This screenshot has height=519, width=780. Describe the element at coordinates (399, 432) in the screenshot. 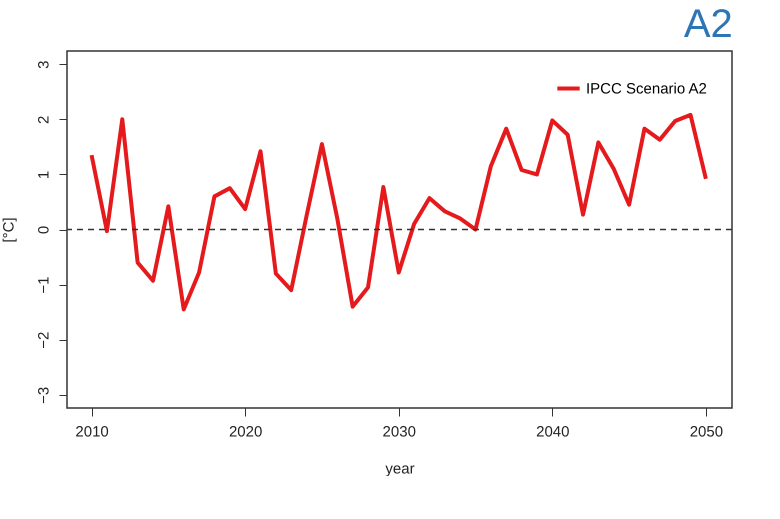

I see `x-tick-label: 2030` at that location.